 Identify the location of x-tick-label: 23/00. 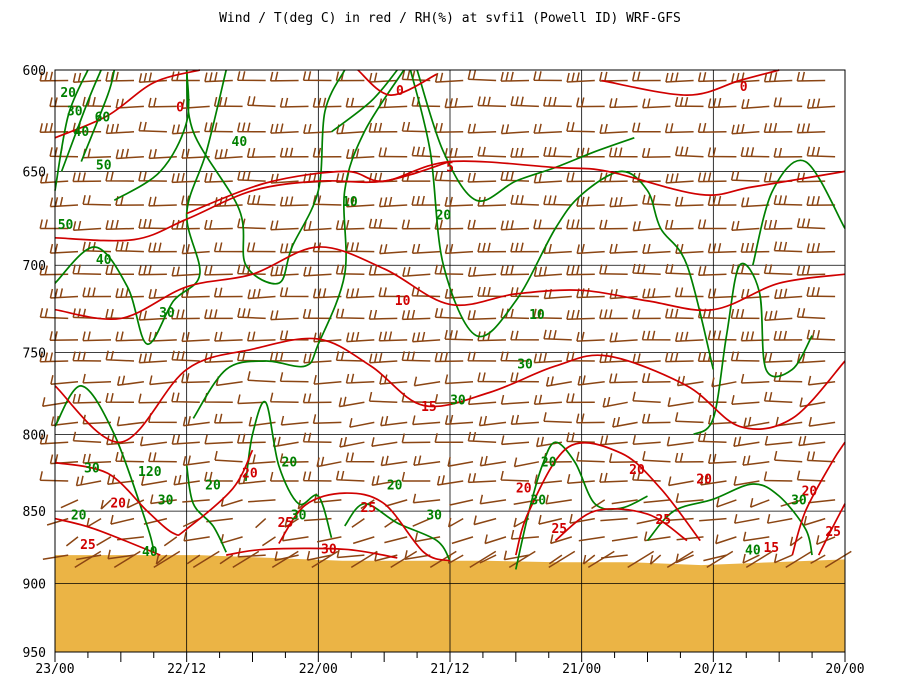
(54, 669).